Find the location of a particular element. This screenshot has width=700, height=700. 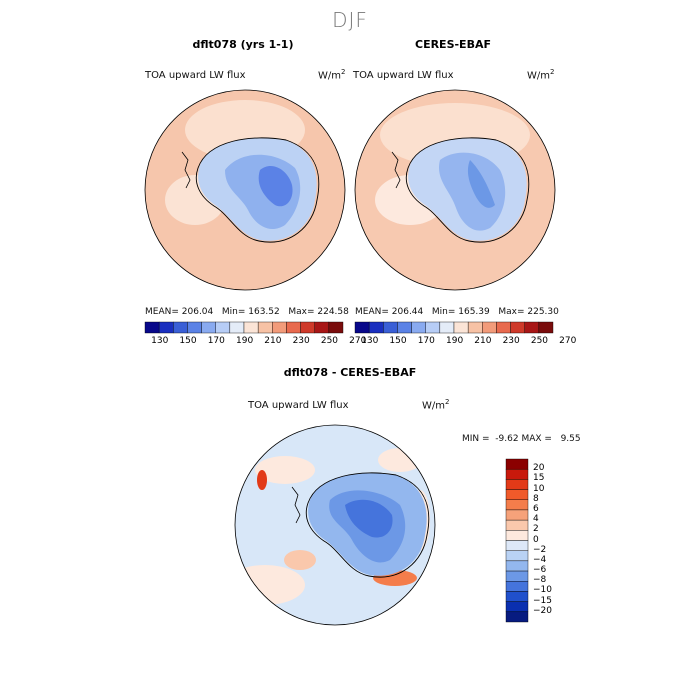

panel-title-diff: dflt078 - CERES-EBAF is located at coordinates (350, 372).